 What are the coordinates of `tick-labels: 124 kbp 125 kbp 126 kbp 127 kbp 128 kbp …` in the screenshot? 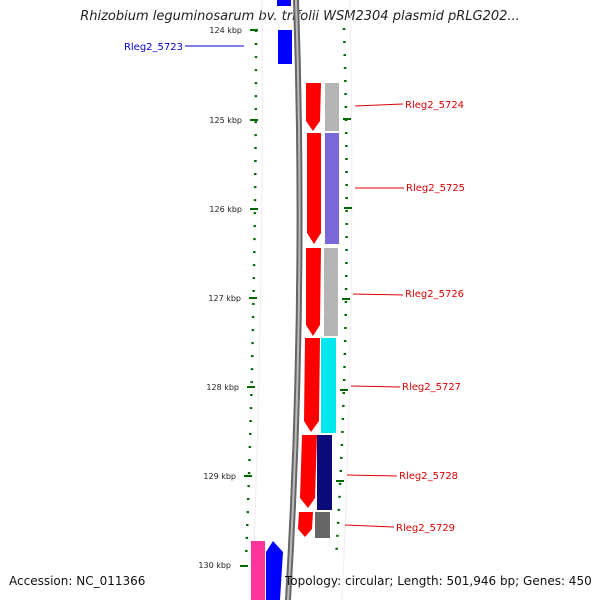 It's located at (220, 298).